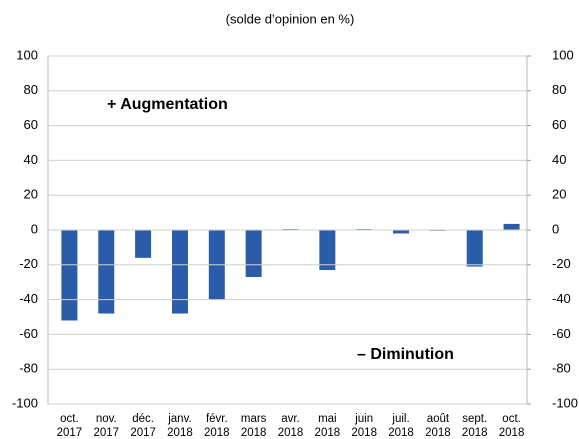 The width and height of the screenshot is (579, 439). I want to click on y2-tick-label: 20, so click(559, 194).